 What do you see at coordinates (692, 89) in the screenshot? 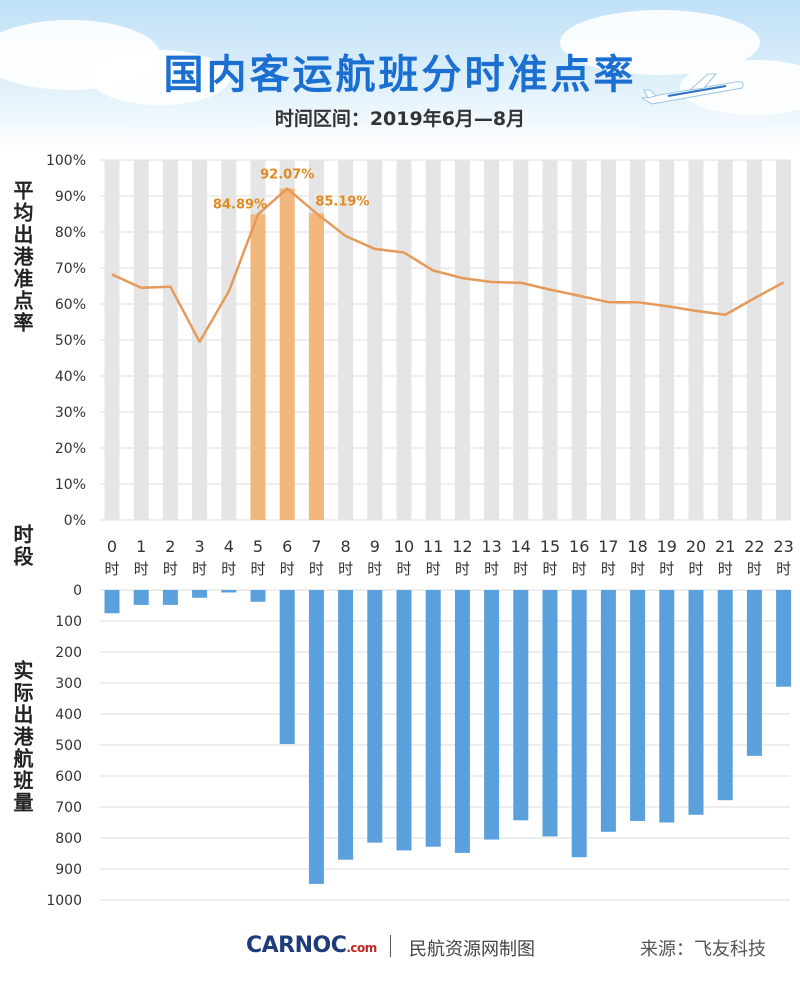
I see `airplane-icon` at bounding box center [692, 89].